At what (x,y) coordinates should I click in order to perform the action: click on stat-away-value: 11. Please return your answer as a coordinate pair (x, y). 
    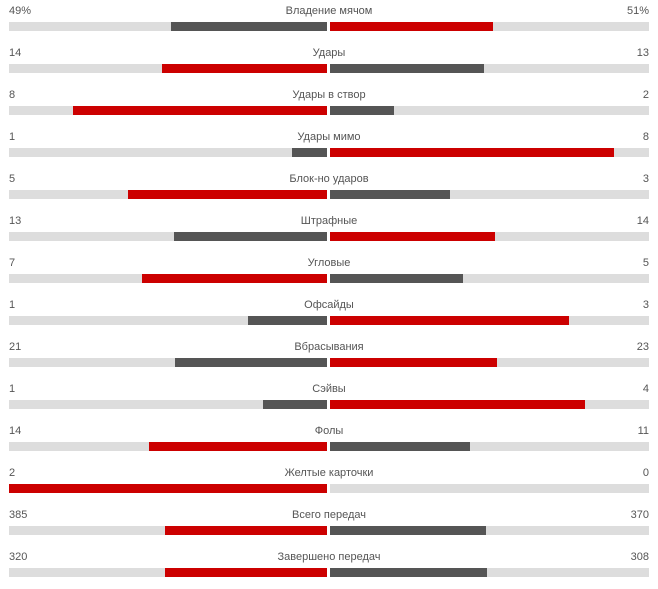
    Looking at the image, I should click on (643, 431).